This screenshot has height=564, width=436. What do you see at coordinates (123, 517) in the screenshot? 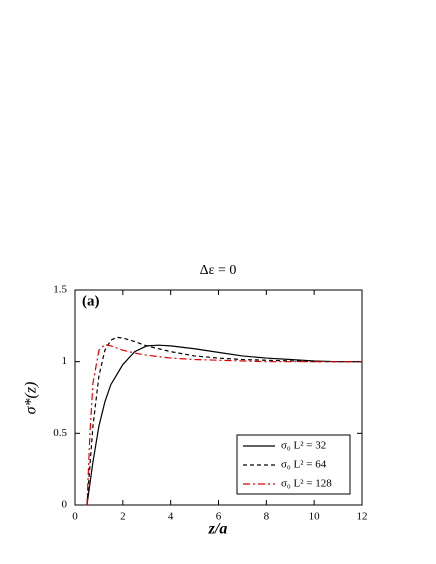
I see `x-tick-label: 2` at bounding box center [123, 517].